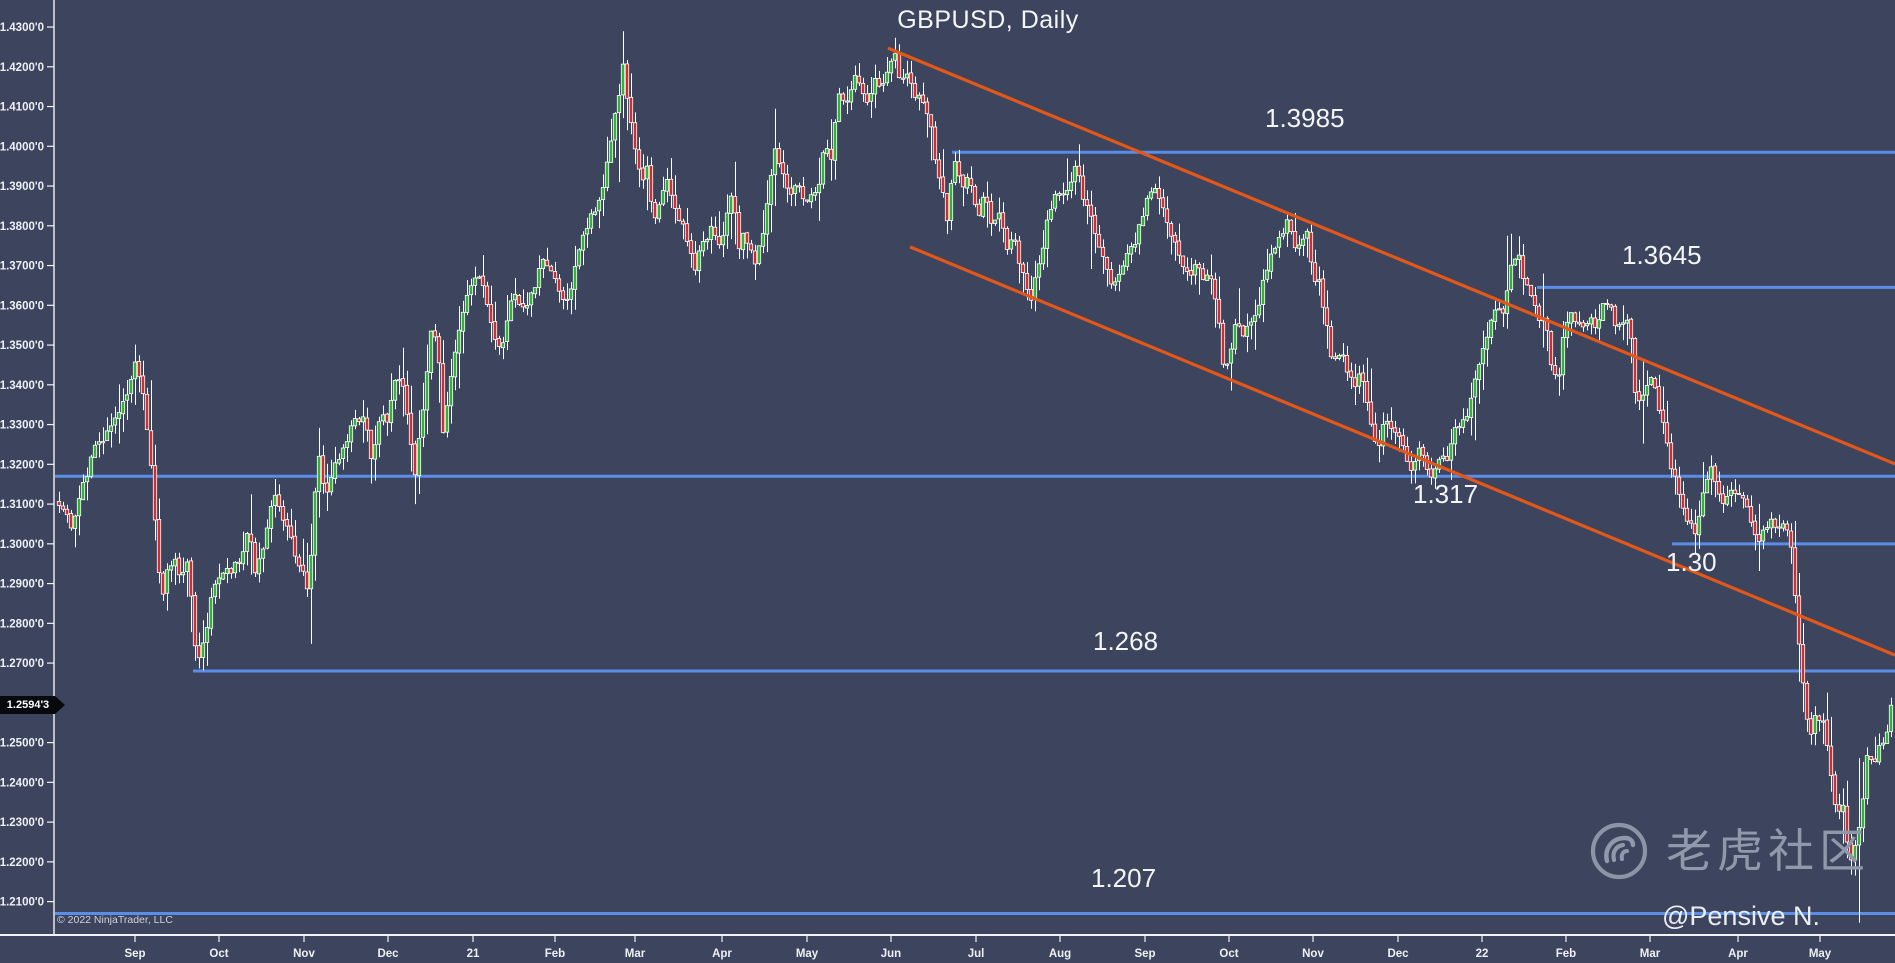 Image resolution: width=1895 pixels, height=963 pixels. I want to click on price-tick-label: 1.2500'0, so click(22, 744).